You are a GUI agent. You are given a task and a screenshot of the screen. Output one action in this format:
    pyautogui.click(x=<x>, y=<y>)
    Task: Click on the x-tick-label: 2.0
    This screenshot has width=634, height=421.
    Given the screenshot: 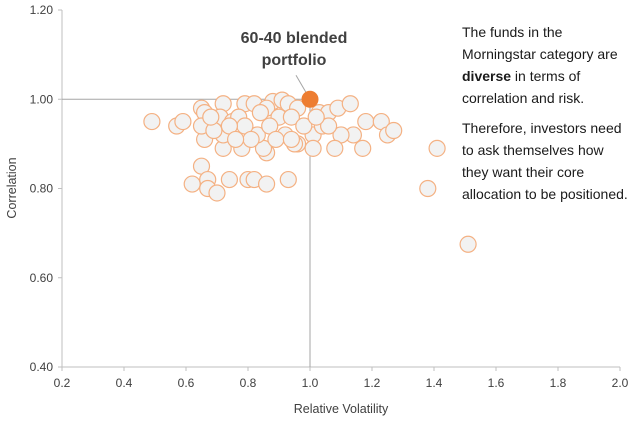 What is the action you would take?
    pyautogui.click(x=620, y=383)
    